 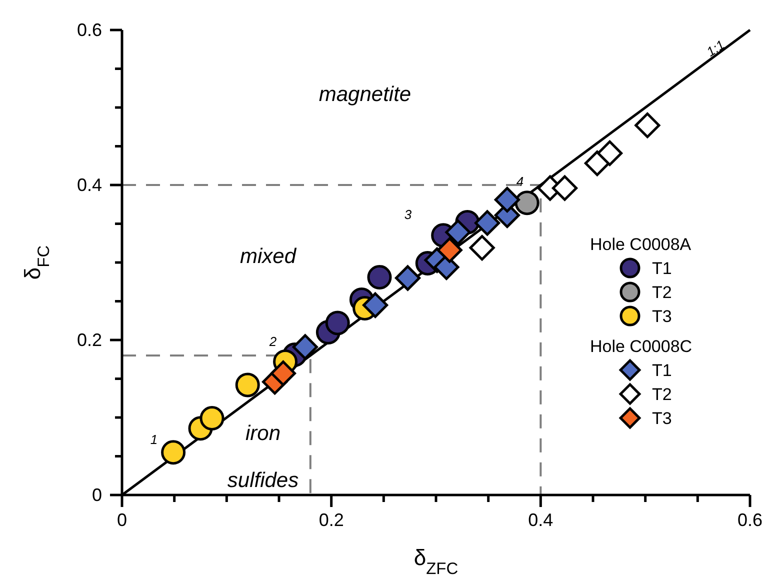 I want to click on annotation: sulfides, so click(x=263, y=480).